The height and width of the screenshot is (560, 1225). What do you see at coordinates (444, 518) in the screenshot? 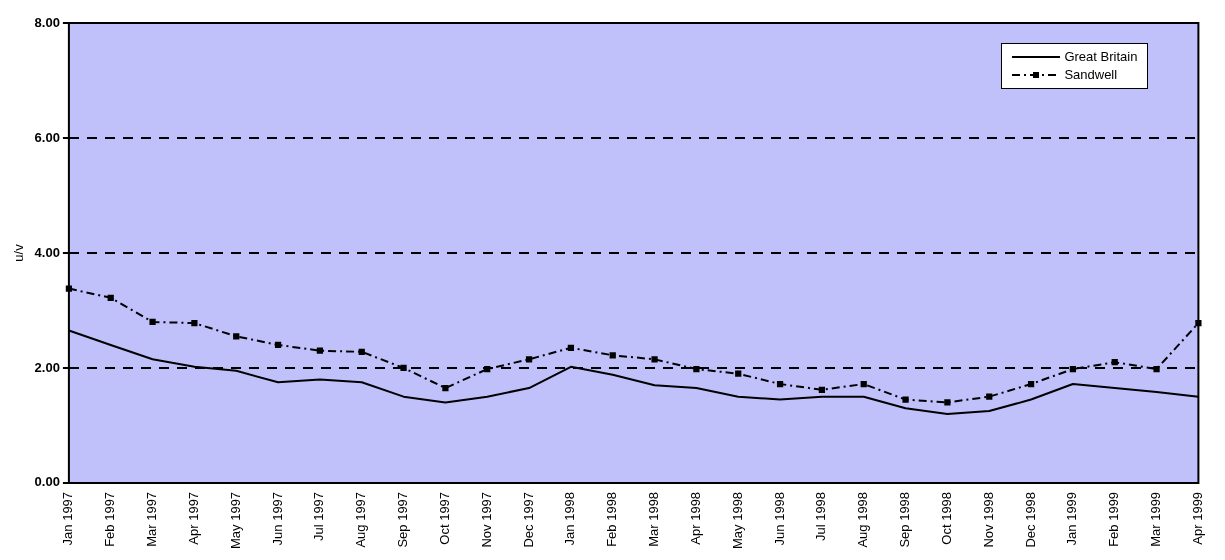
I see `x-tick-label: Oct 1997` at bounding box center [444, 518].